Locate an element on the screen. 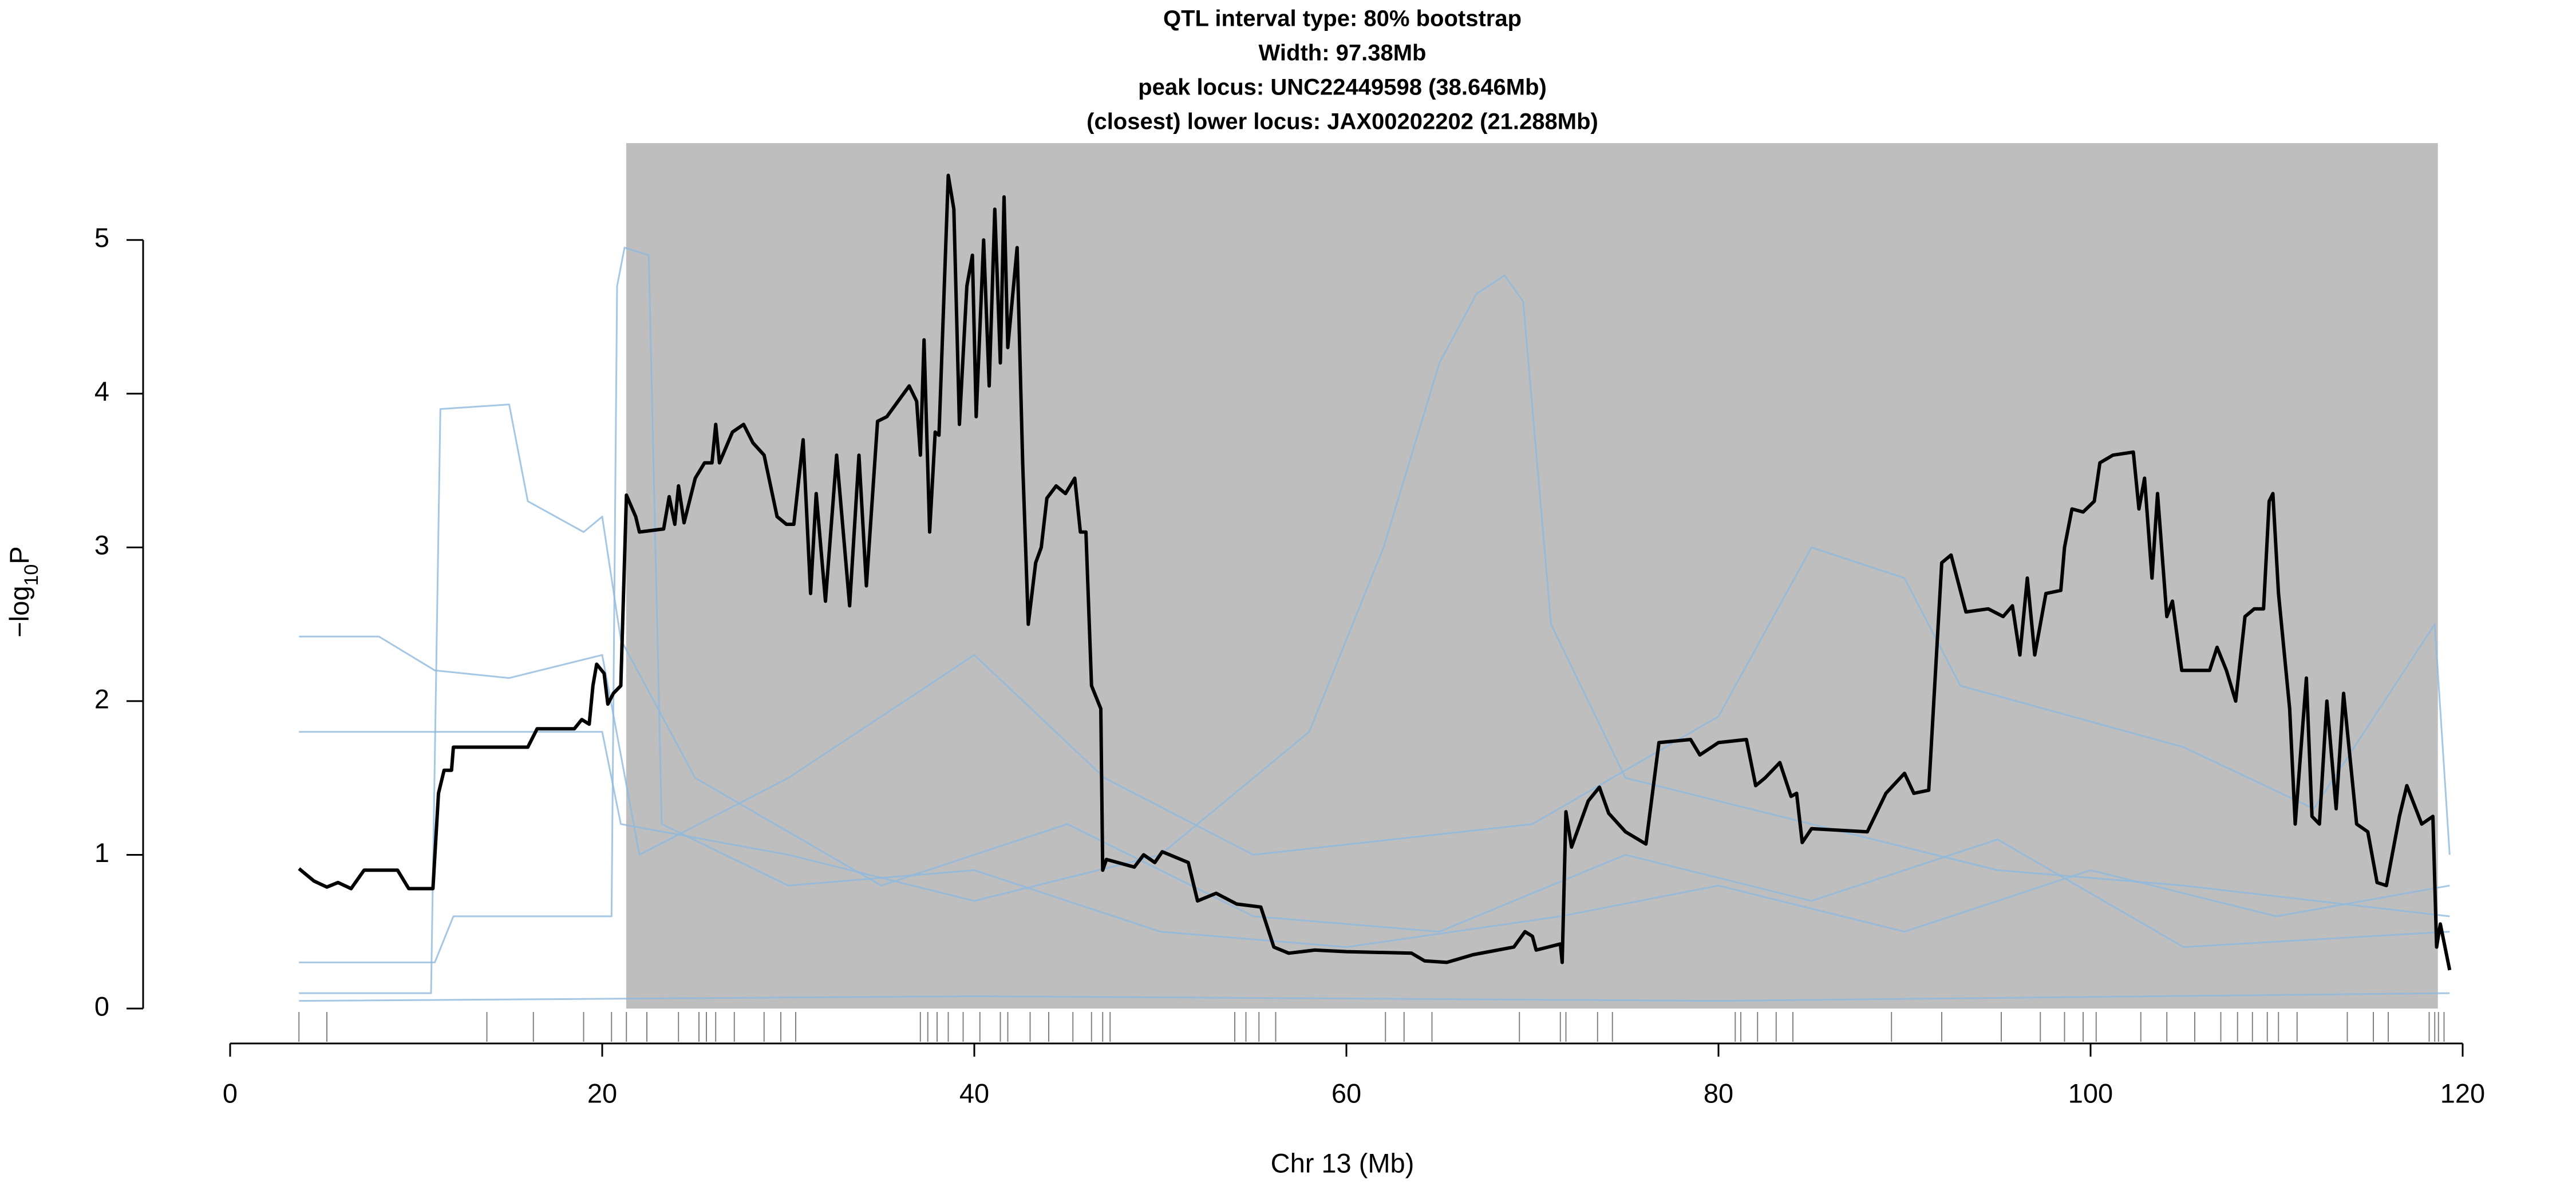  y-tick-label: 3 is located at coordinates (101, 545).